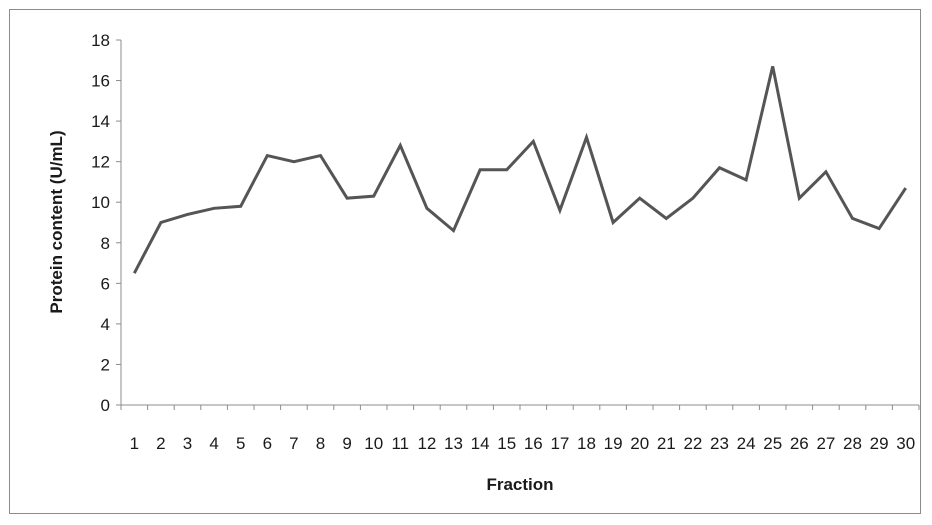 The height and width of the screenshot is (525, 932). What do you see at coordinates (613, 443) in the screenshot?
I see `x-tick-label: 19` at bounding box center [613, 443].